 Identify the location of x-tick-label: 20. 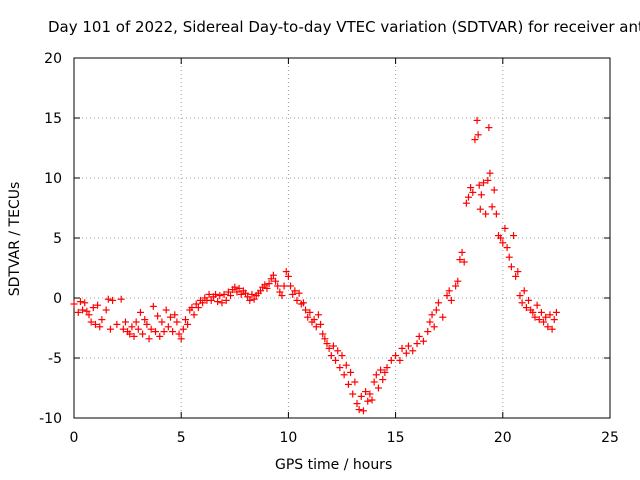
(503, 438).